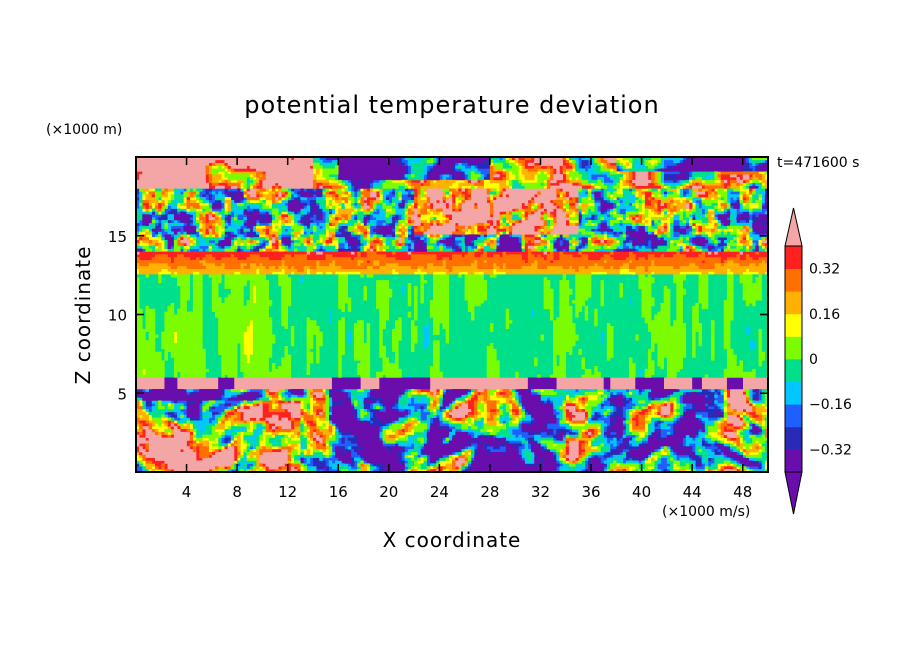 Image resolution: width=904 pixels, height=654 pixels. I want to click on colorbar-under-triangle, so click(793, 493).